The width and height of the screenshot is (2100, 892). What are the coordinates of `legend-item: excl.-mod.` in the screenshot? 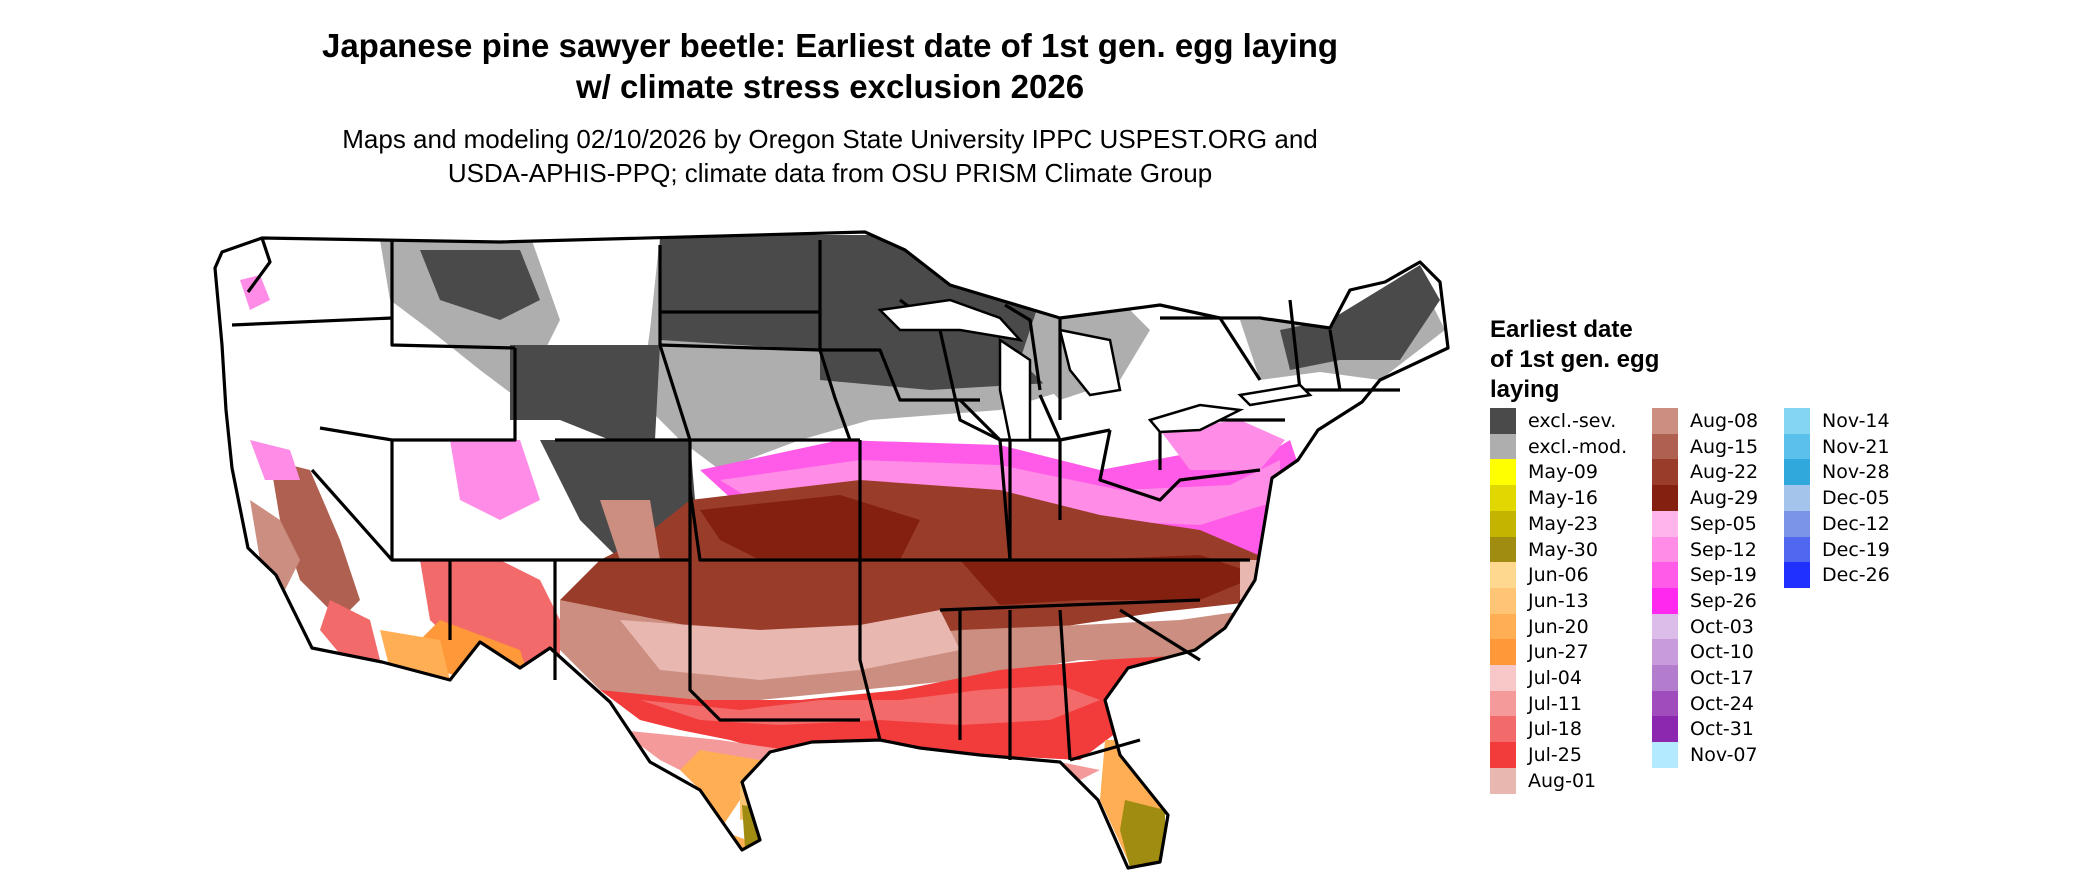 It's located at (1559, 446).